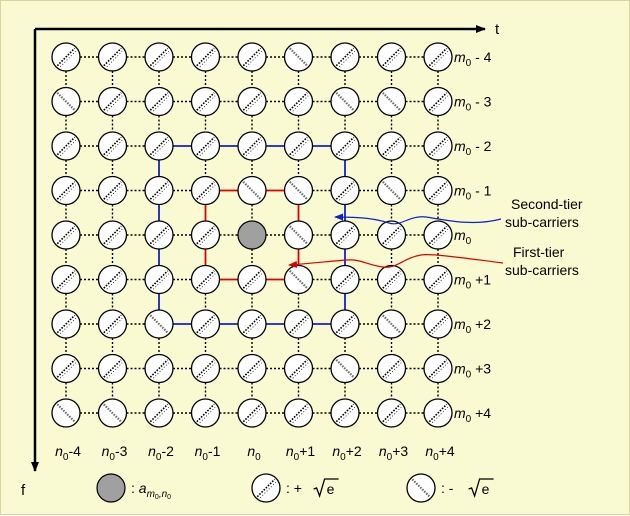 This screenshot has height=516, width=630. What do you see at coordinates (208, 453) in the screenshot?
I see `column-label: n0-1` at bounding box center [208, 453].